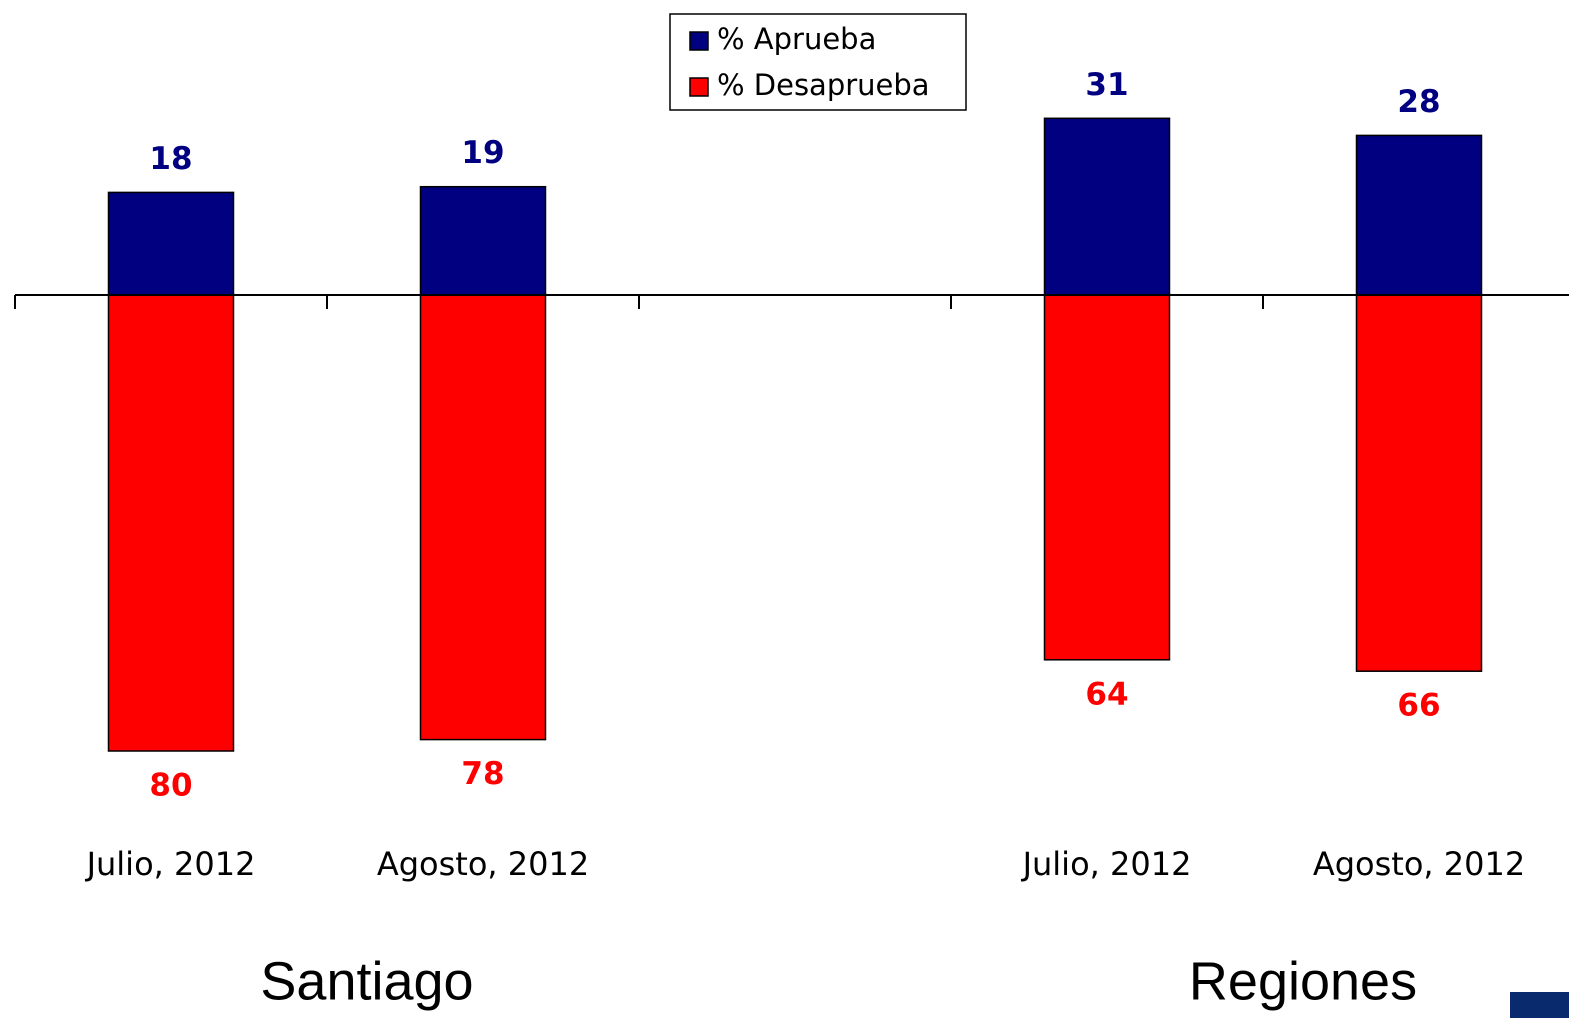  Describe the element at coordinates (482, 153) in the screenshot. I see `value-label: 19` at that location.